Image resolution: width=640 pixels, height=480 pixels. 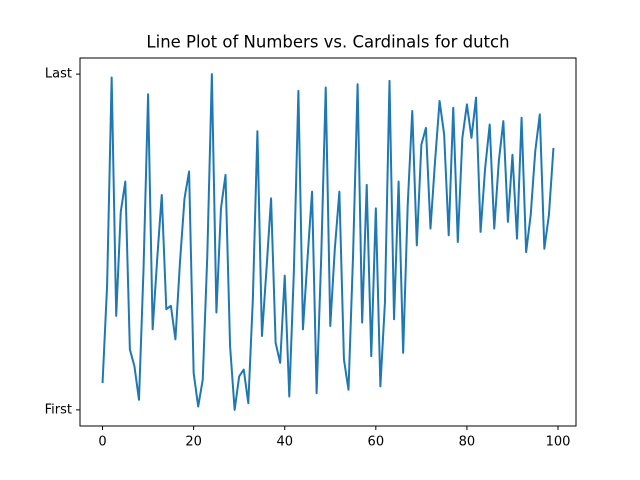 I want to click on y-tick-label: First, so click(x=58, y=409).